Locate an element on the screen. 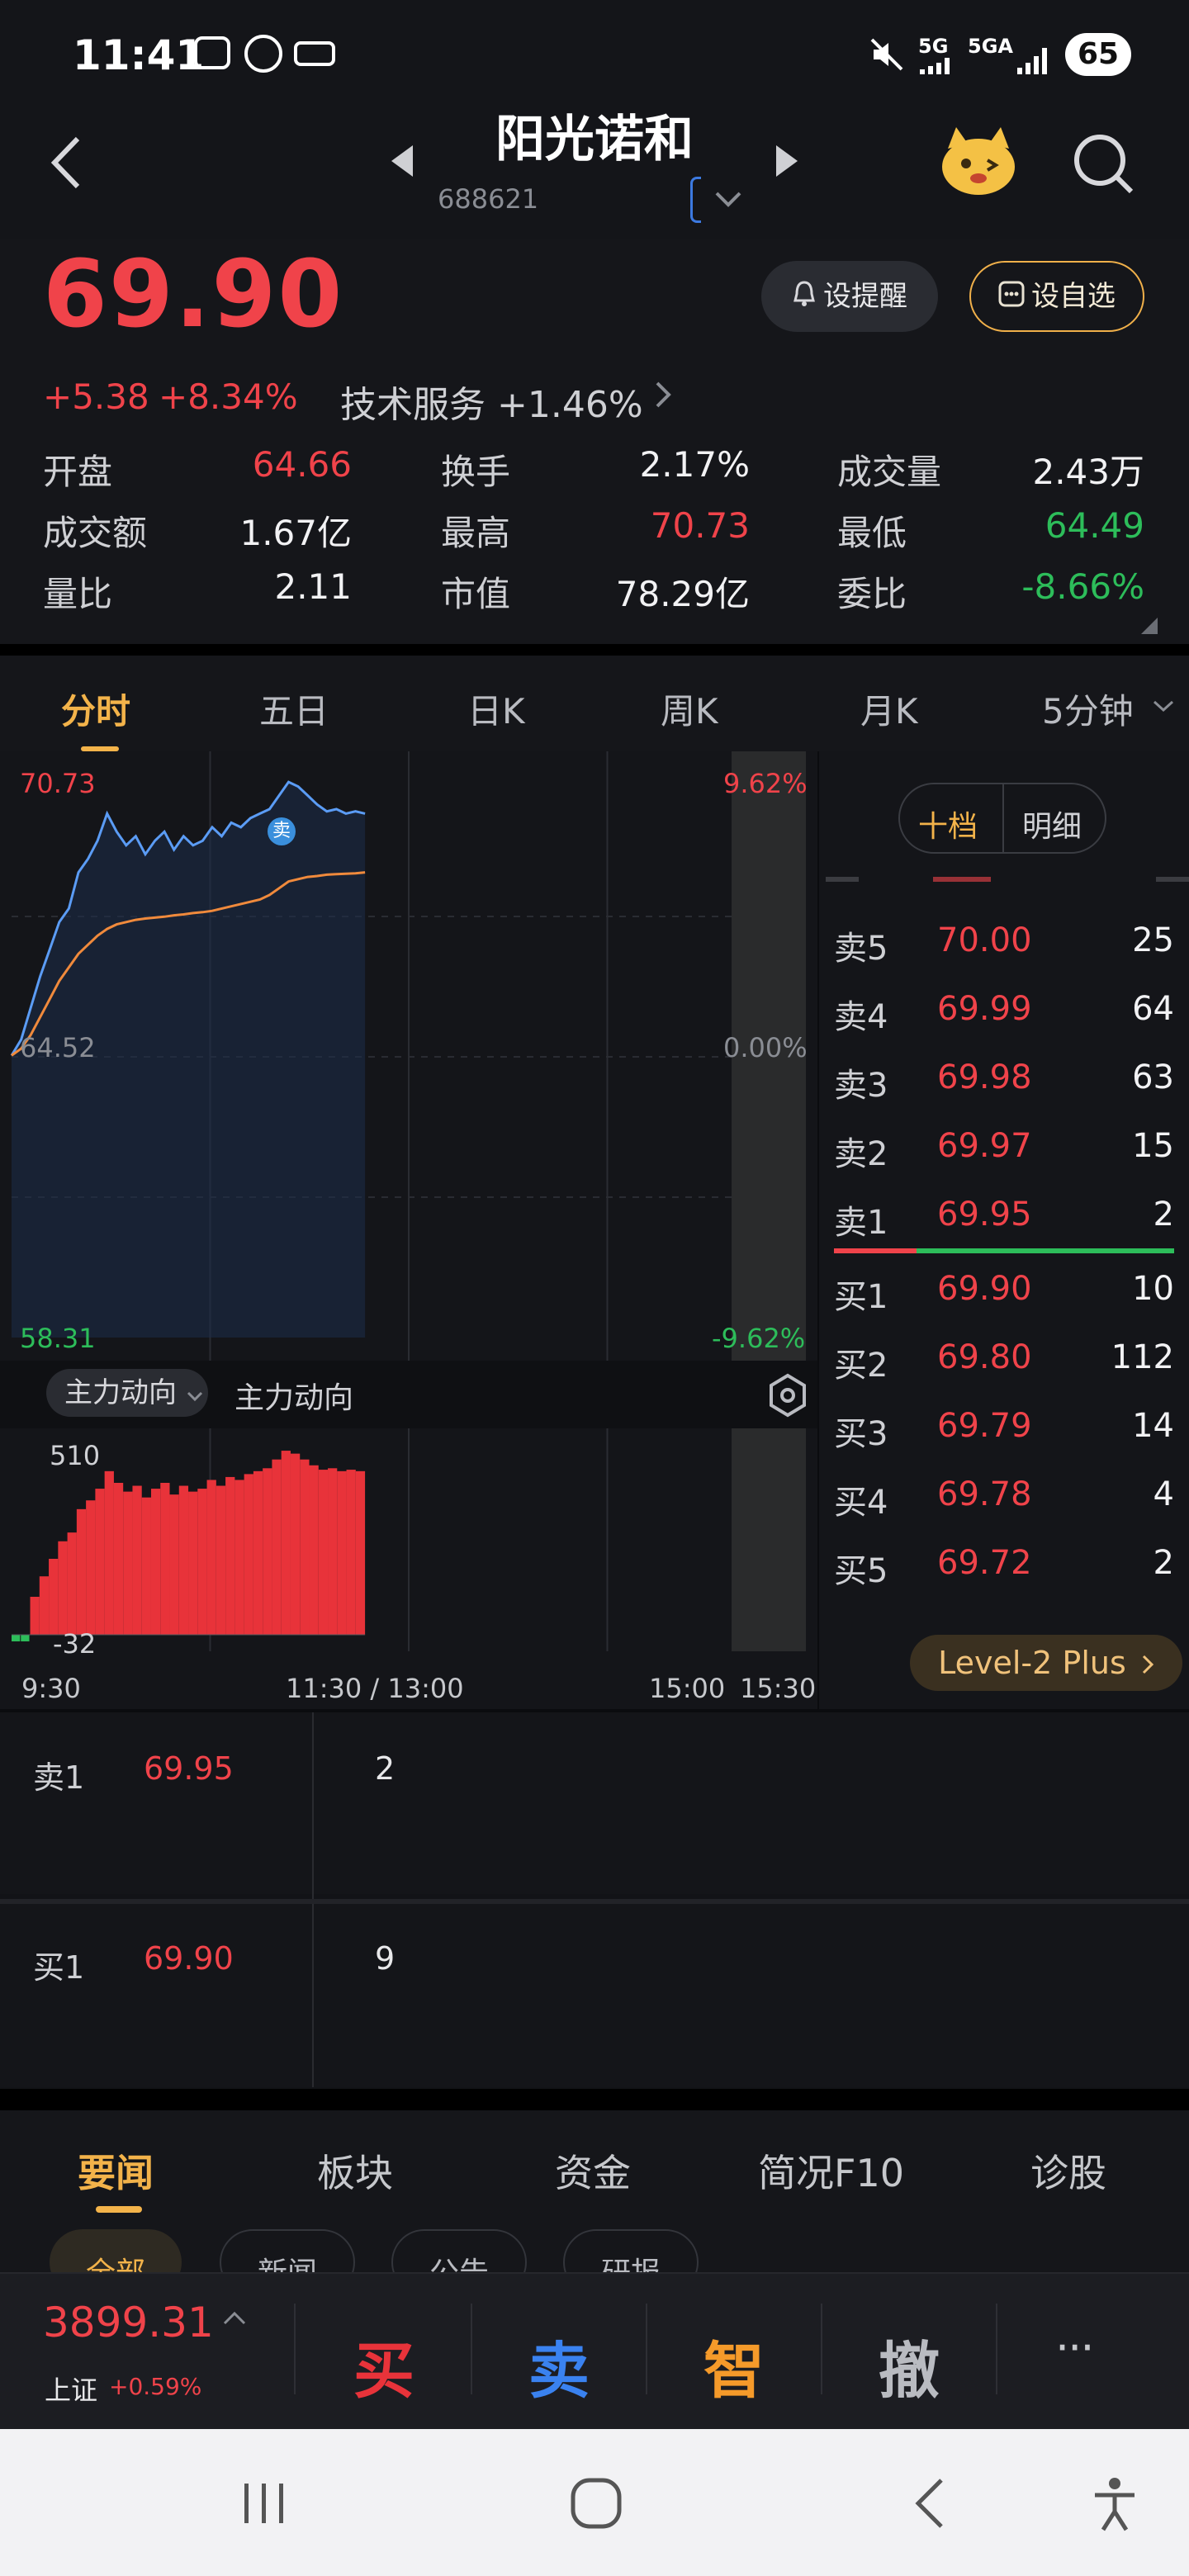 The height and width of the screenshot is (2576, 1189). tab-daily-k: 日K is located at coordinates (496, 711).